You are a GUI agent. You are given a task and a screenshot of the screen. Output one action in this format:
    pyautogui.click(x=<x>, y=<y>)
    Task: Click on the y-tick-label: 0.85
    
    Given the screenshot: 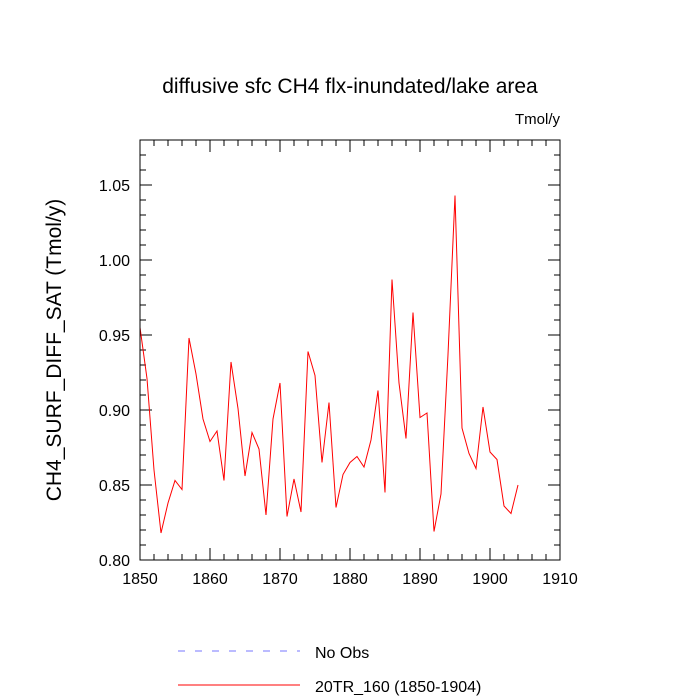 What is the action you would take?
    pyautogui.click(x=114, y=486)
    